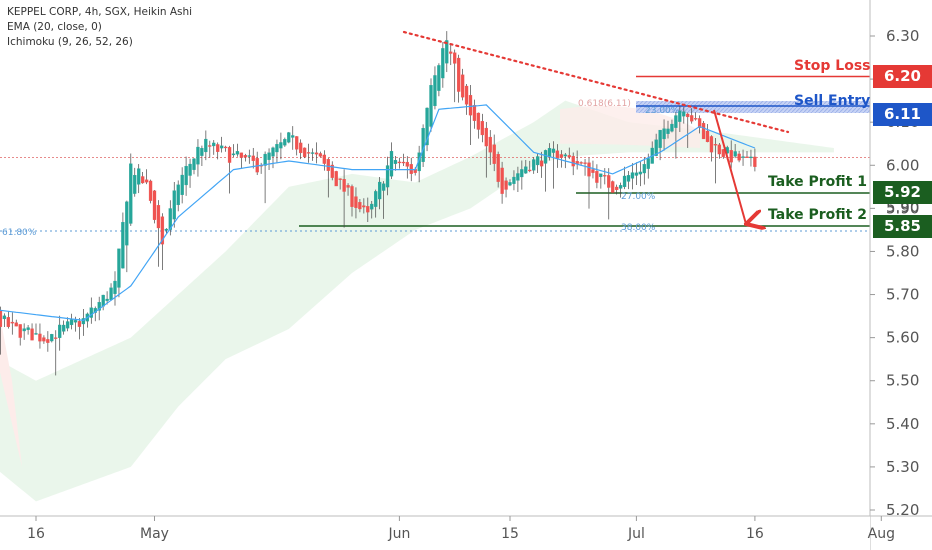  Describe the element at coordinates (832, 101) in the screenshot. I see `sell-entry-label: Sell Entry` at that location.